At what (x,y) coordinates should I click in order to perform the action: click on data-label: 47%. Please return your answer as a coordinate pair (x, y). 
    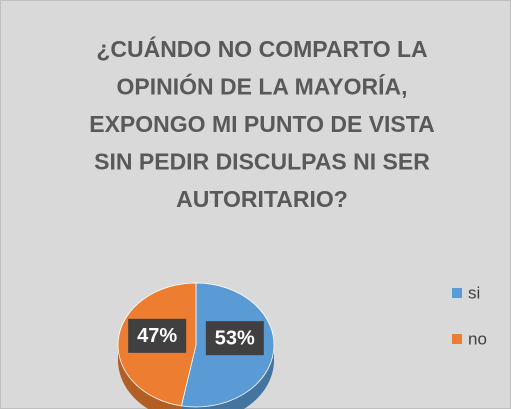
    Looking at the image, I should click on (157, 336).